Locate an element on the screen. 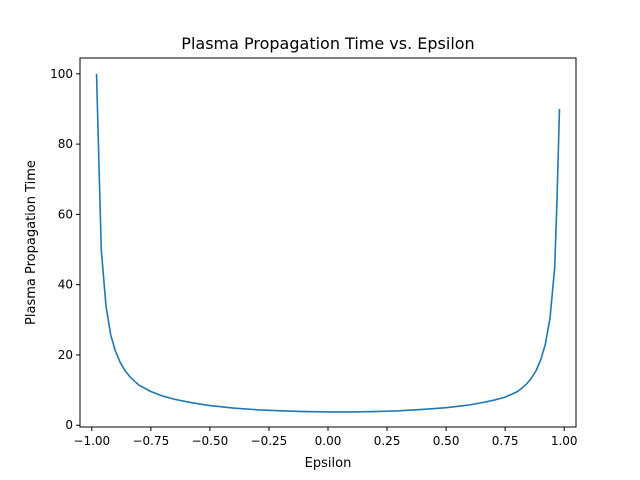 The height and width of the screenshot is (480, 640). y-tick-label: 60 is located at coordinates (65, 214).